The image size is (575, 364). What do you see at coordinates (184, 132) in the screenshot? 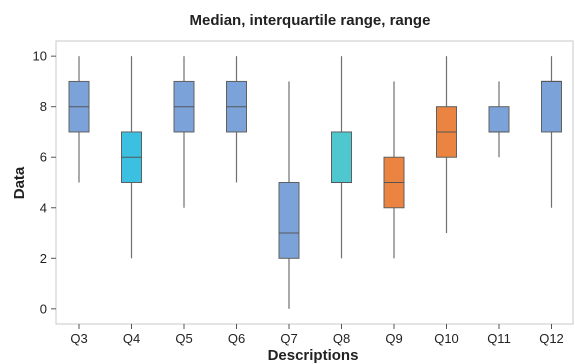
I see `box-q5` at bounding box center [184, 132].